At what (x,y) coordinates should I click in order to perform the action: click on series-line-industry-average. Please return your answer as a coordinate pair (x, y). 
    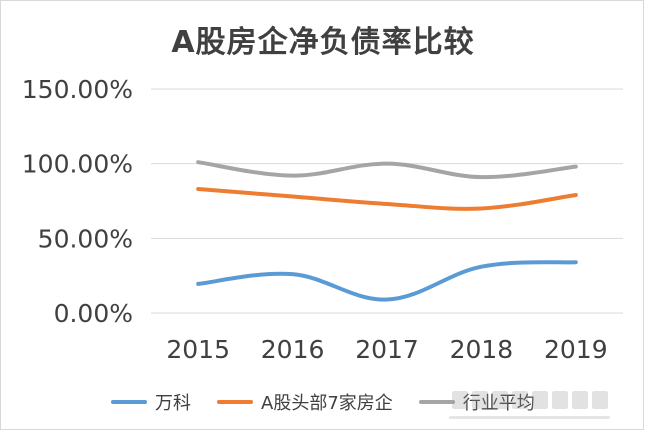
    Looking at the image, I should click on (387, 170).